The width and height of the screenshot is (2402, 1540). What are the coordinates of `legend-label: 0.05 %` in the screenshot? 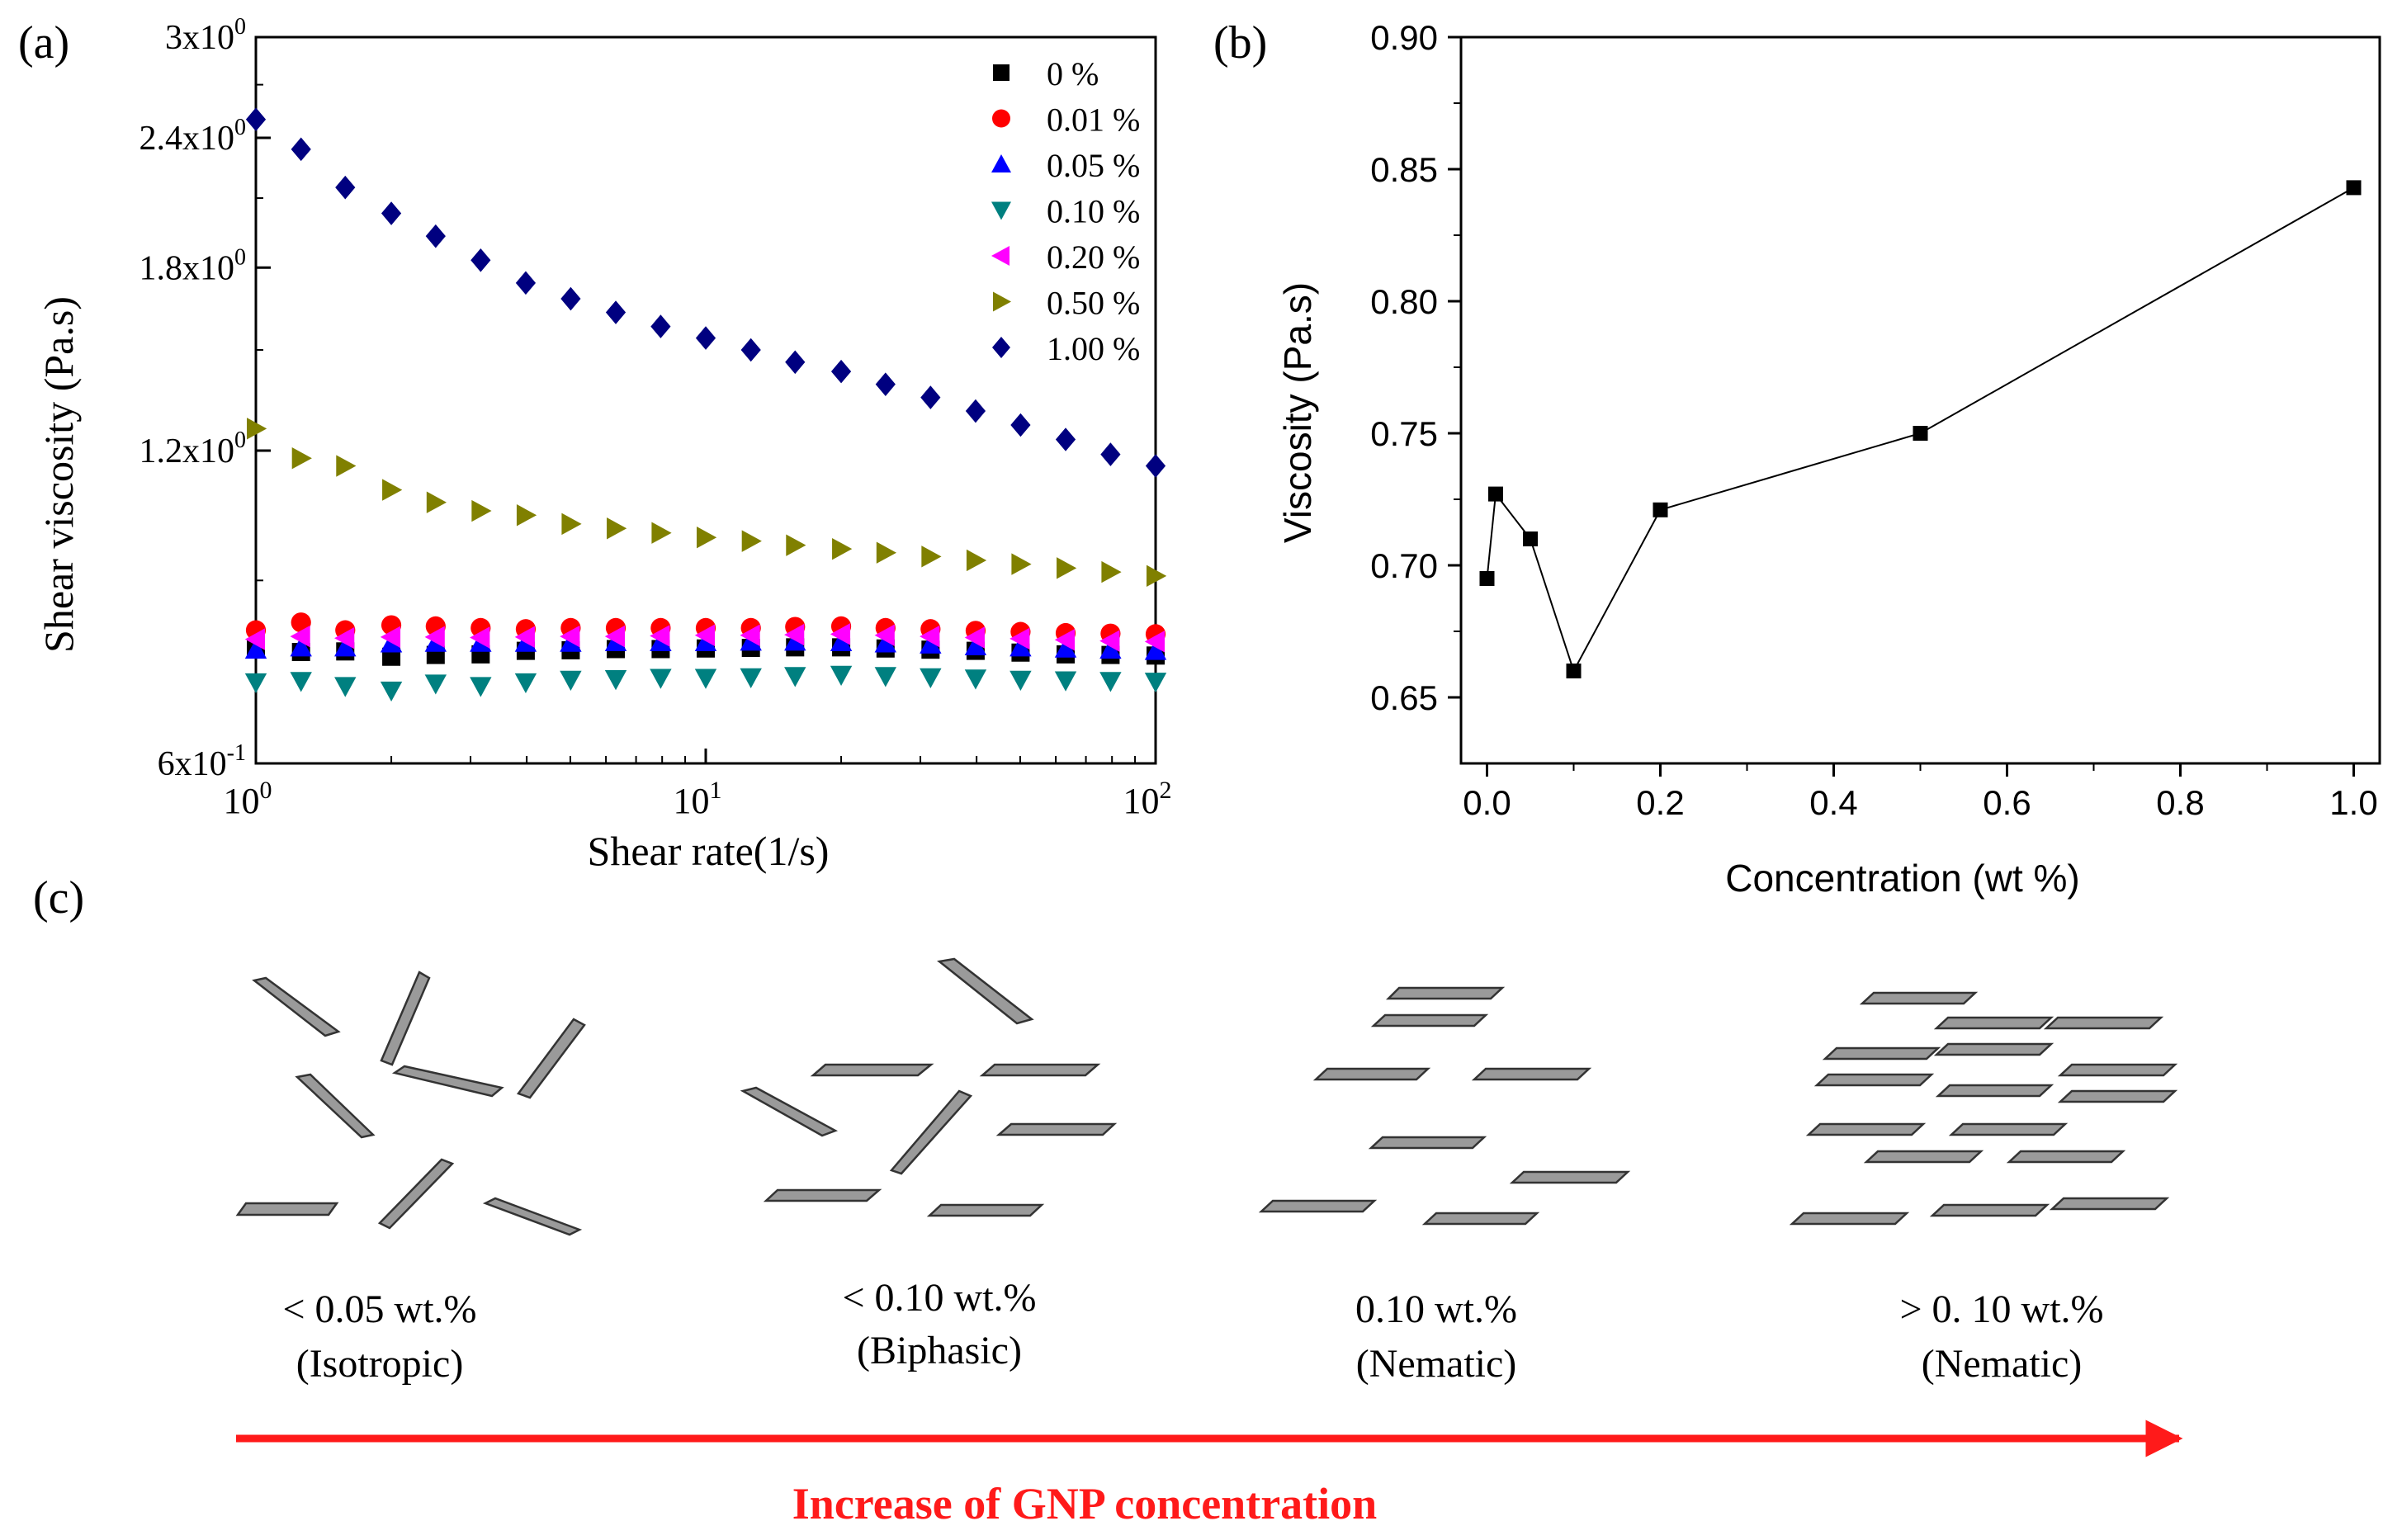 It's located at (1093, 165).